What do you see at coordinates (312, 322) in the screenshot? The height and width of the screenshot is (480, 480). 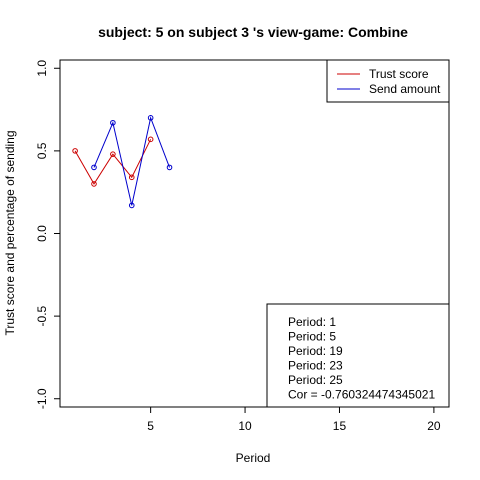 I see `annotation-line: Period: 1` at bounding box center [312, 322].